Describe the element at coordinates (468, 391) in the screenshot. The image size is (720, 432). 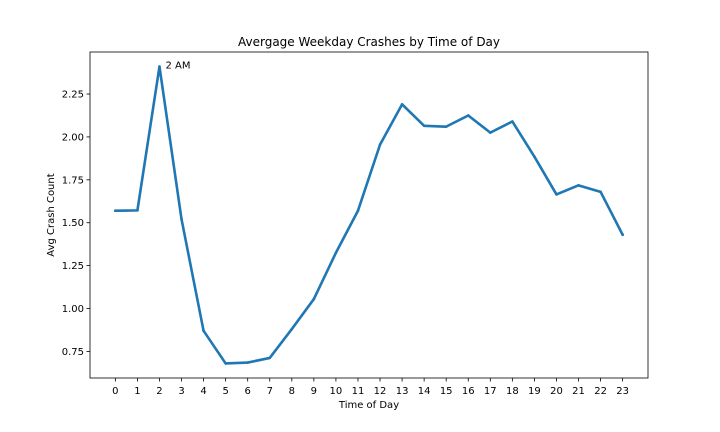
I see `x-tick-label: 16` at that location.